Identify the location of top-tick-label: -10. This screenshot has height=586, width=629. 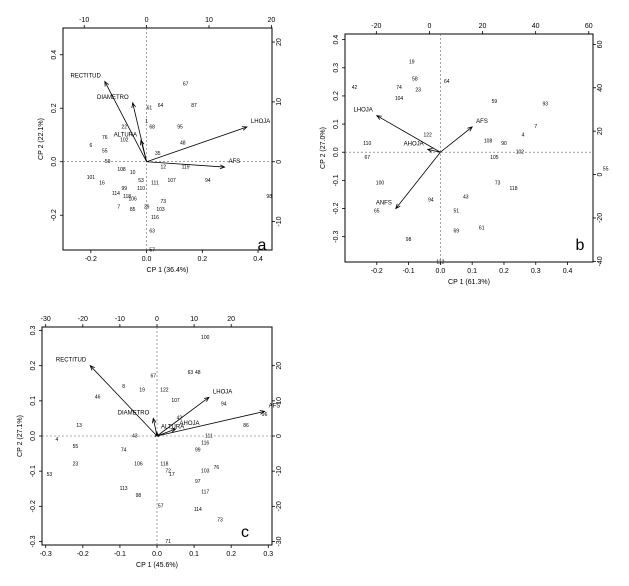
(84, 20).